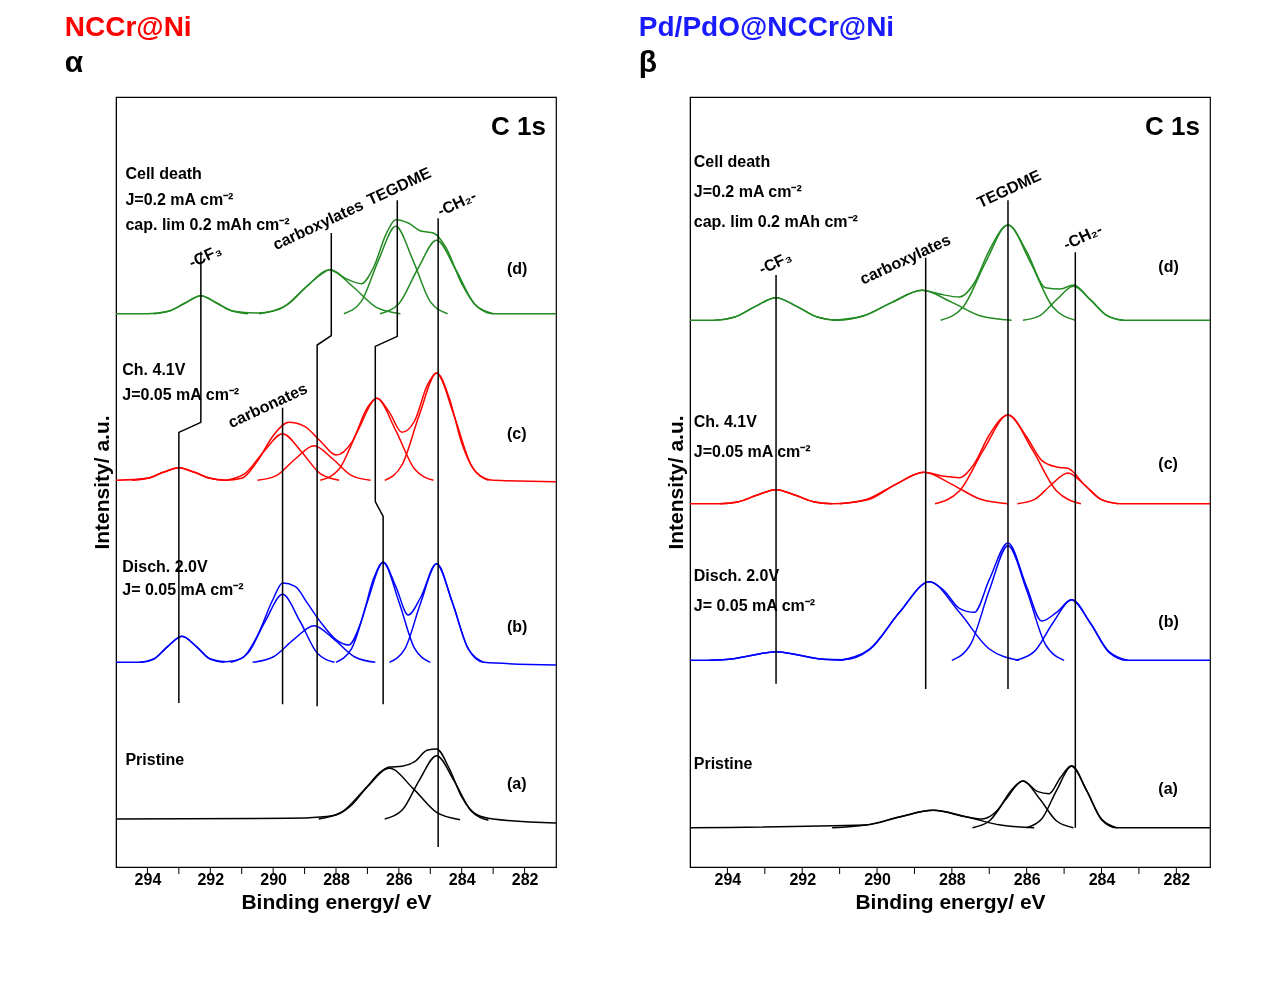 The image size is (1277, 982). Describe the element at coordinates (128, 26) in the screenshot. I see `chart-title: NCCr@Ni` at that location.